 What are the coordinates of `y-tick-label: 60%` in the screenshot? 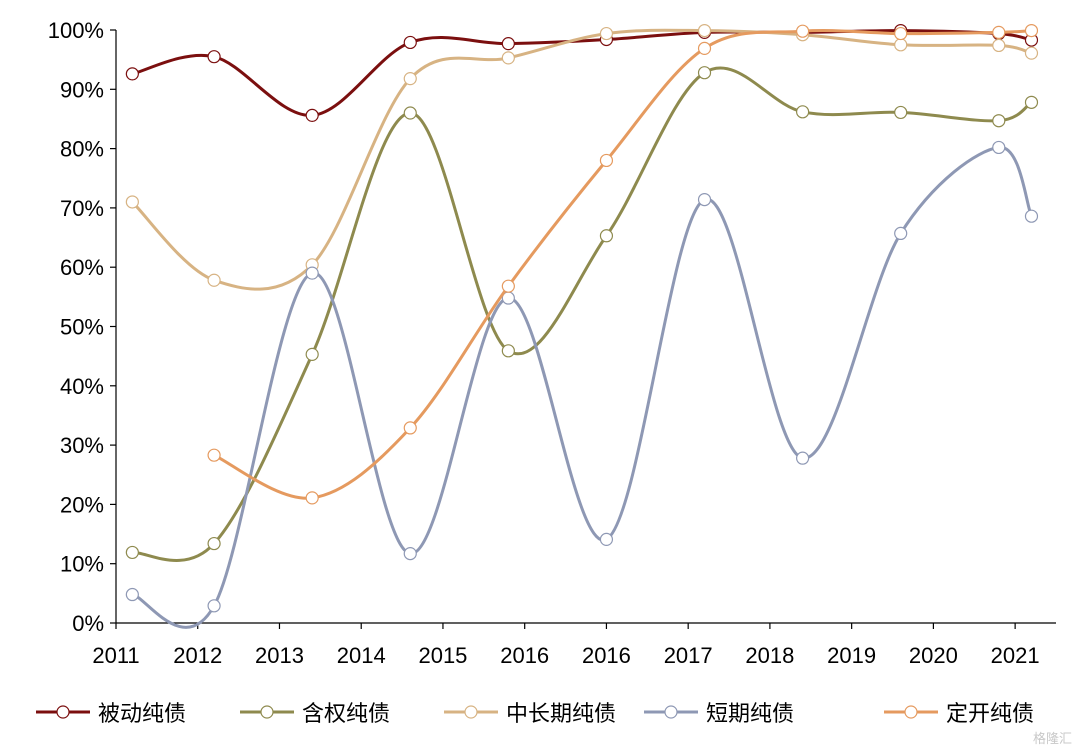 It's located at (82, 267).